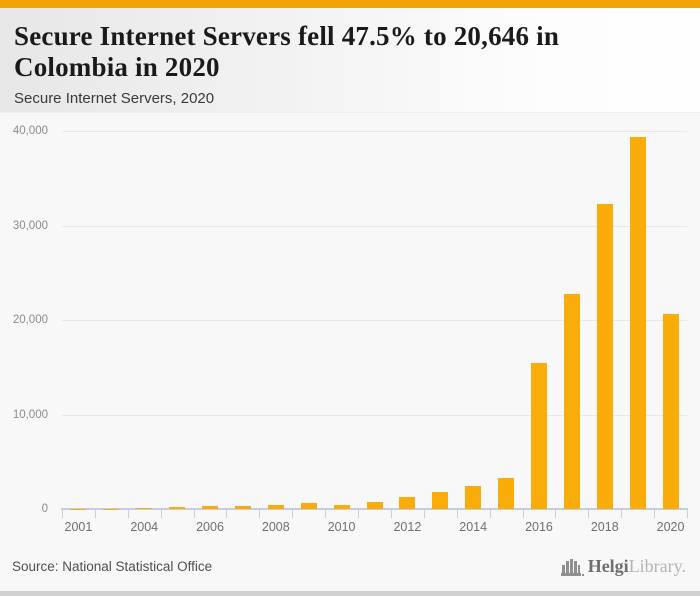  I want to click on bar-2010, so click(341, 506).